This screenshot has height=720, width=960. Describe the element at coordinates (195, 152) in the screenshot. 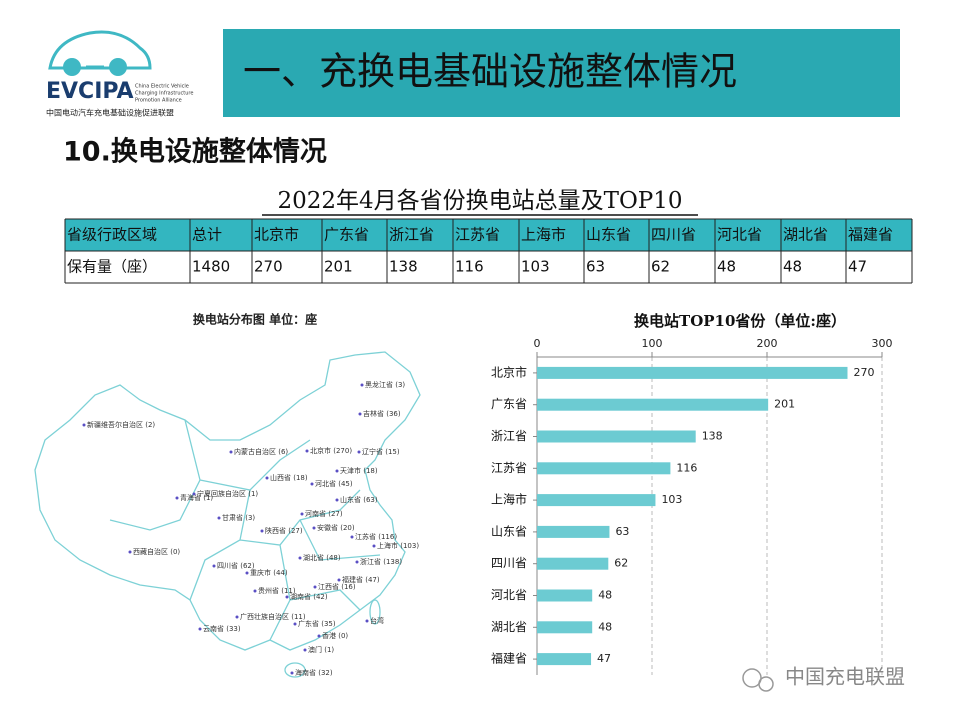

I see `section-title: 10.换电设施整体情况` at that location.